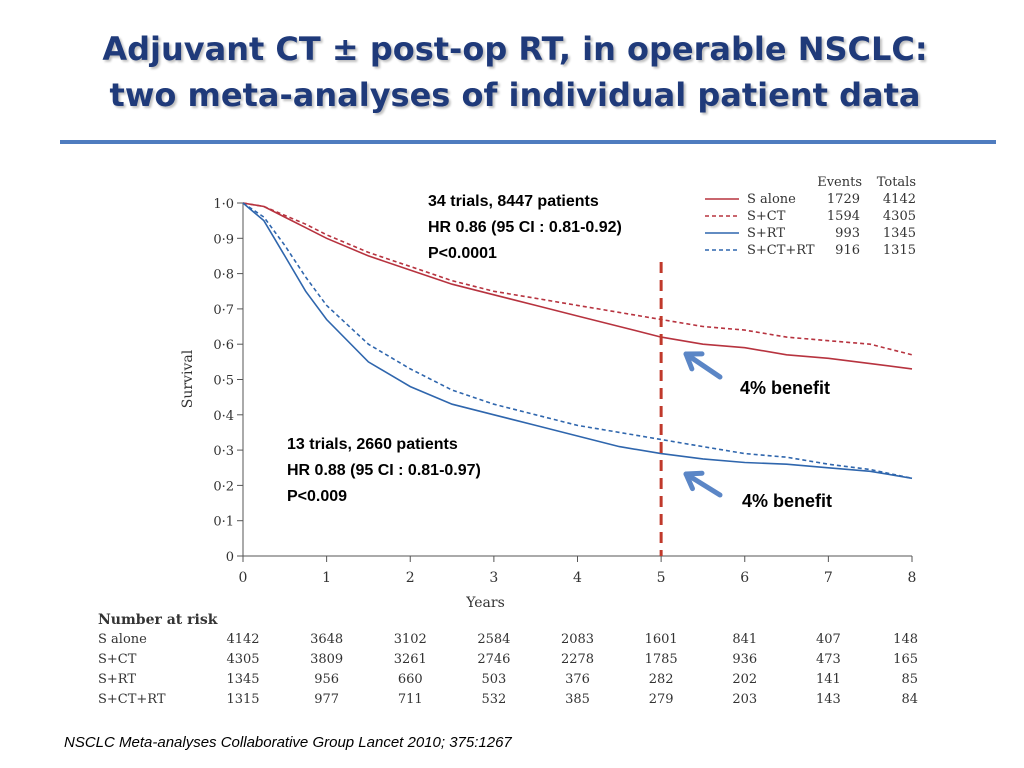 This screenshot has width=1024, height=768. Describe the element at coordinates (828, 679) in the screenshot. I see `risk-value: 141` at that location.